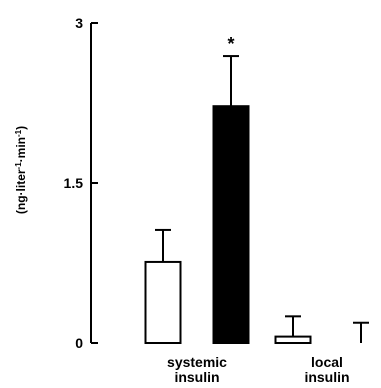  Describe the element at coordinates (74, 183) in the screenshot. I see `y-tick-label: 1.5` at that location.